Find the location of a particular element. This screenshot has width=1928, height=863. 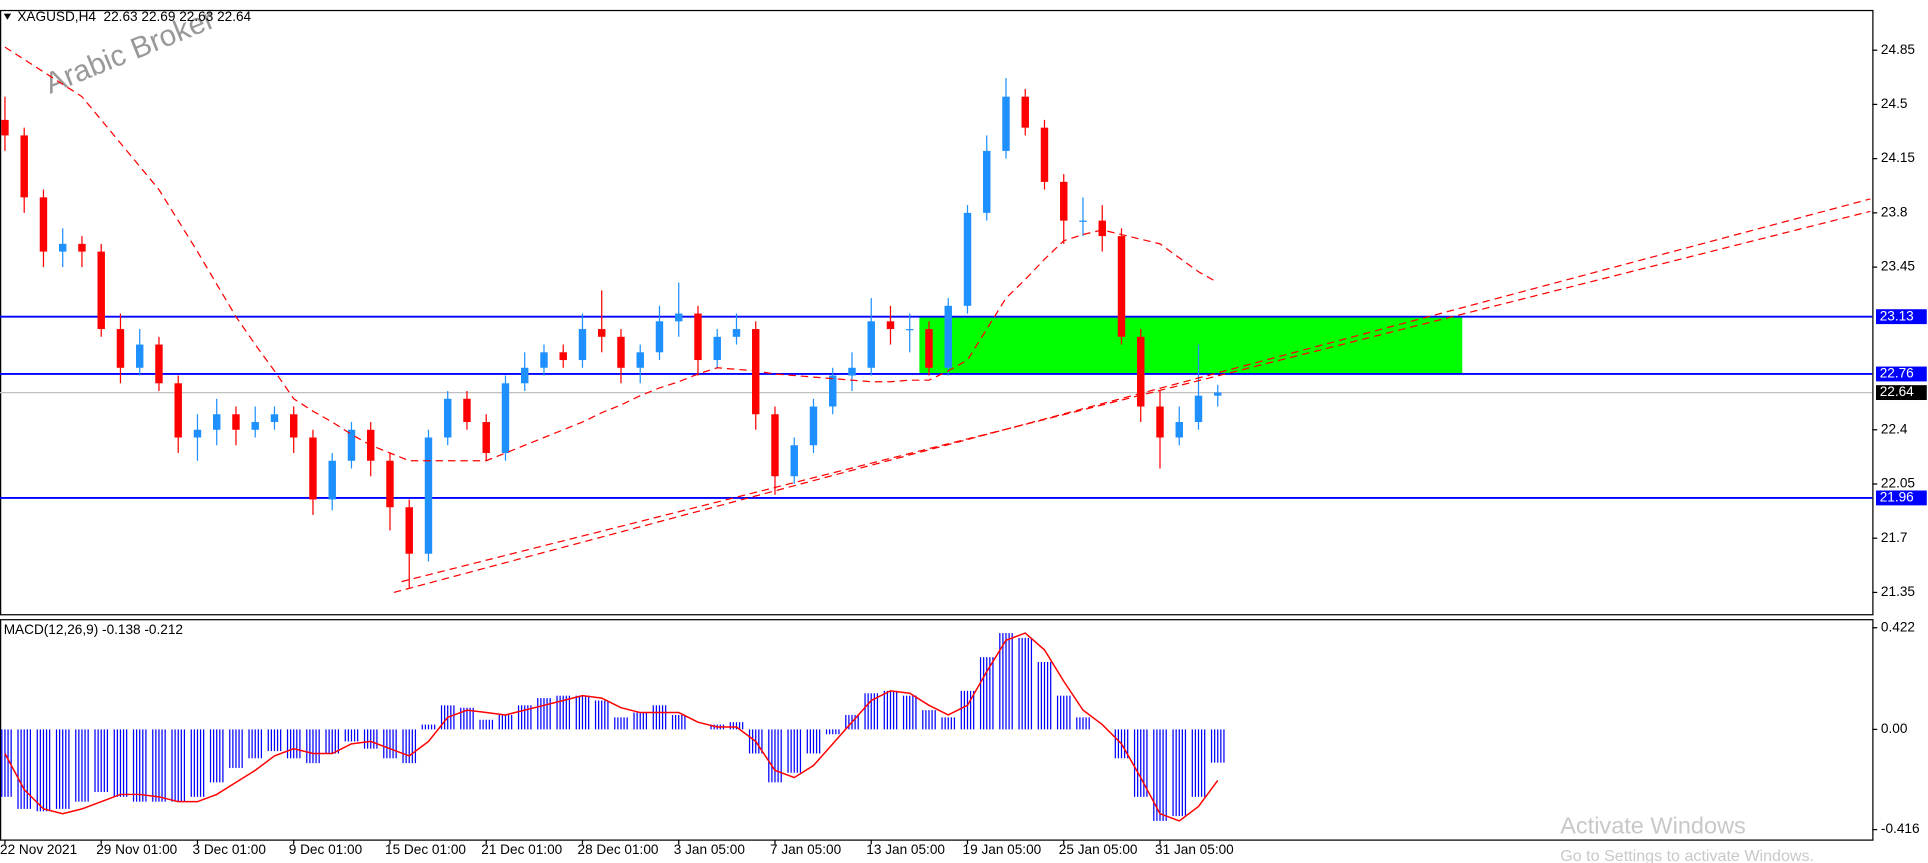

last-price-box is located at coordinates (1901, 393).